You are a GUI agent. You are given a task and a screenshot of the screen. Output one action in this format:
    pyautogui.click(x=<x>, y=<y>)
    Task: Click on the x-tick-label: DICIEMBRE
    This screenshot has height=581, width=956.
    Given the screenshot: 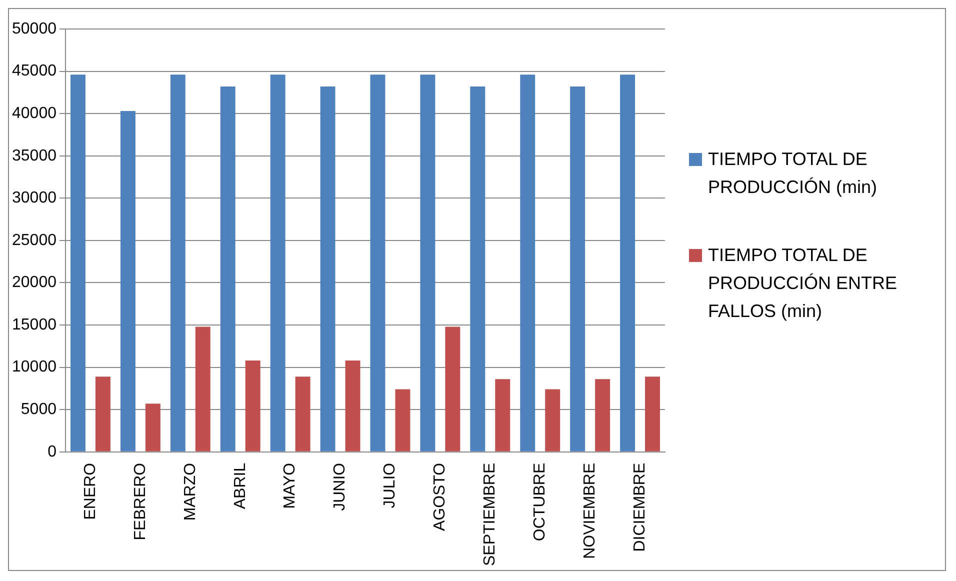 What is the action you would take?
    pyautogui.click(x=639, y=507)
    